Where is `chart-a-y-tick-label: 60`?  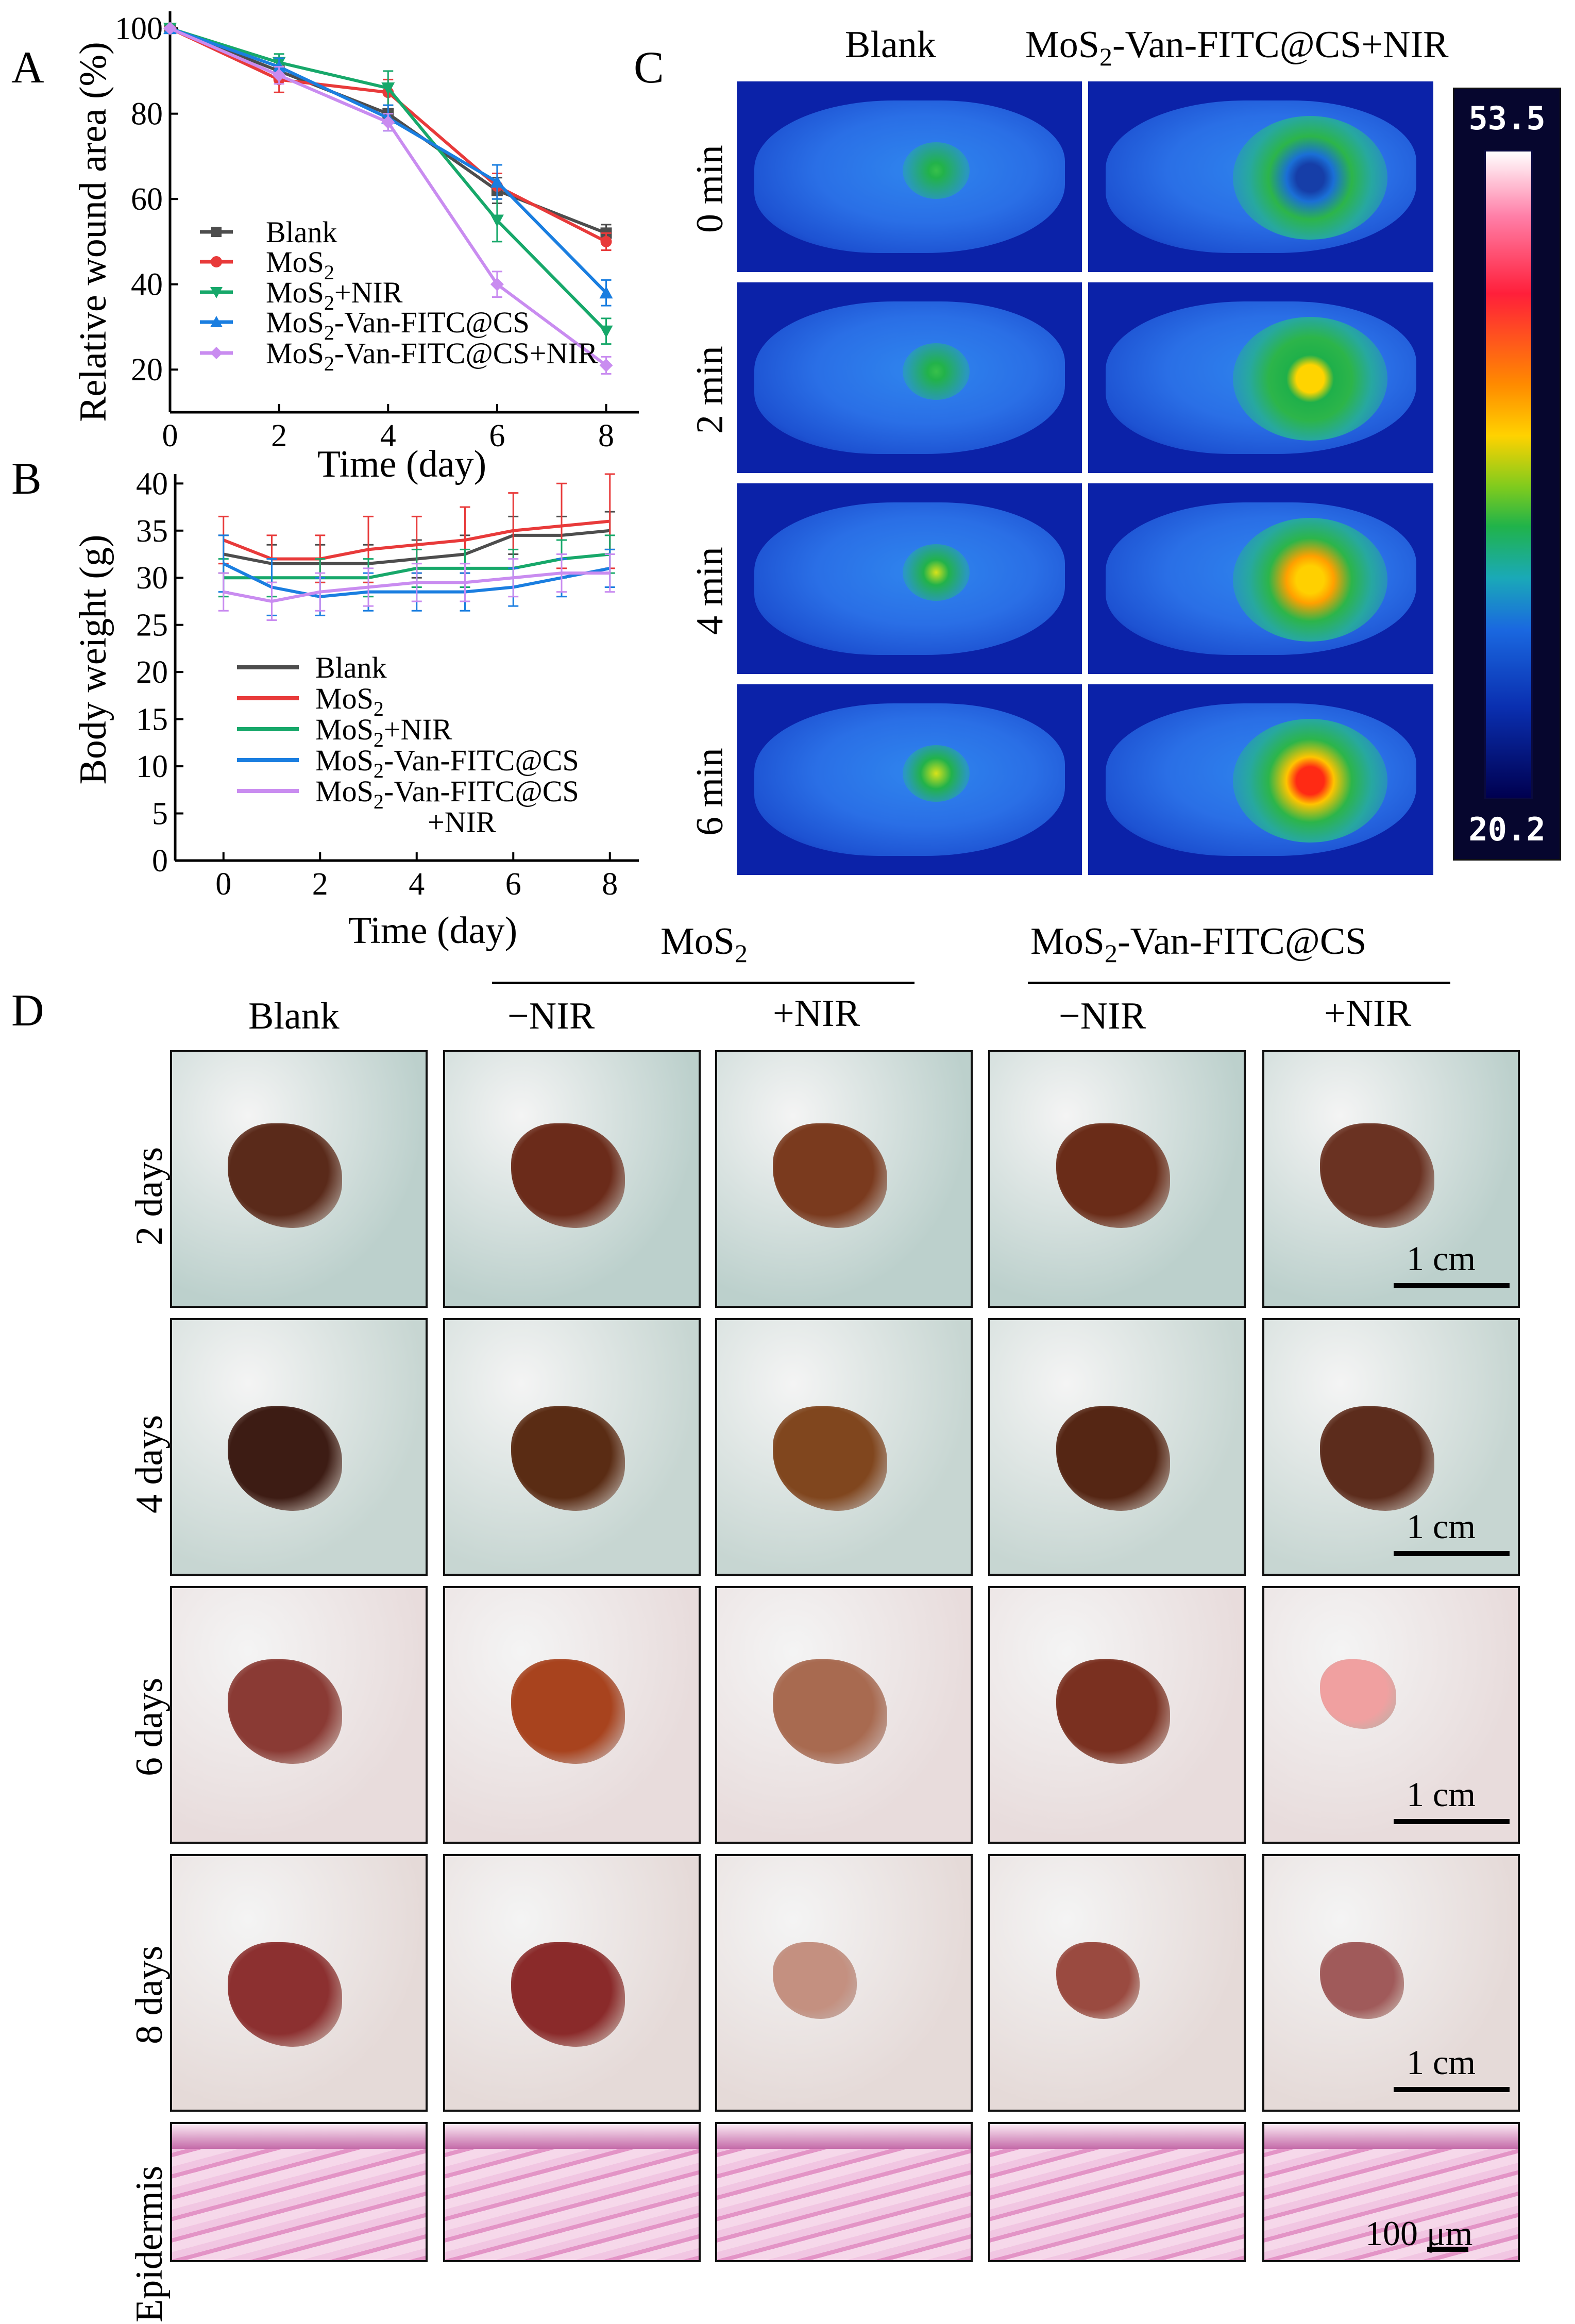
chart-a-y-tick-label: 60 is located at coordinates (147, 199).